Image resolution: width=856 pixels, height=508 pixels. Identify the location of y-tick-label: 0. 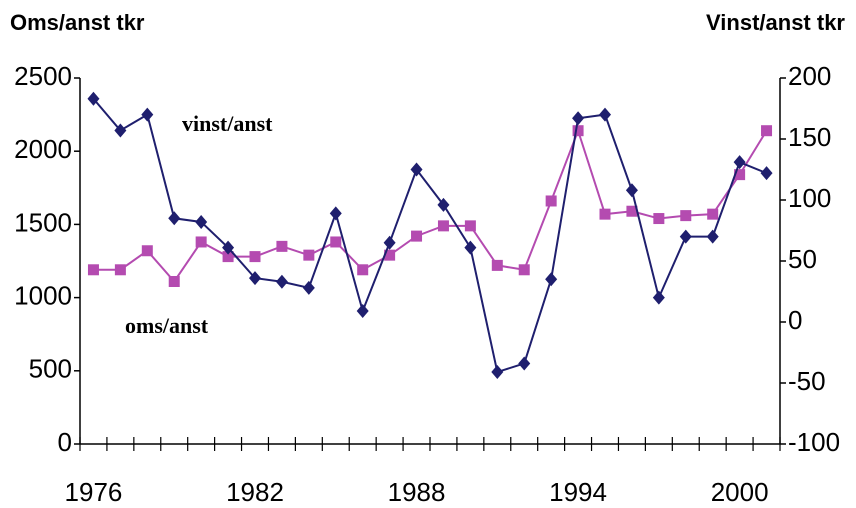
(65, 442).